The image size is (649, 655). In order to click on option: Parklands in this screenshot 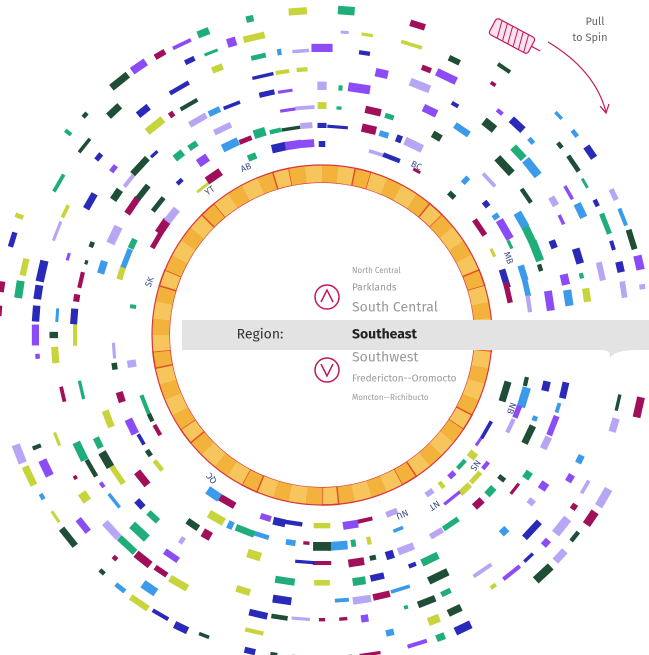, I will do `click(374, 288)`.